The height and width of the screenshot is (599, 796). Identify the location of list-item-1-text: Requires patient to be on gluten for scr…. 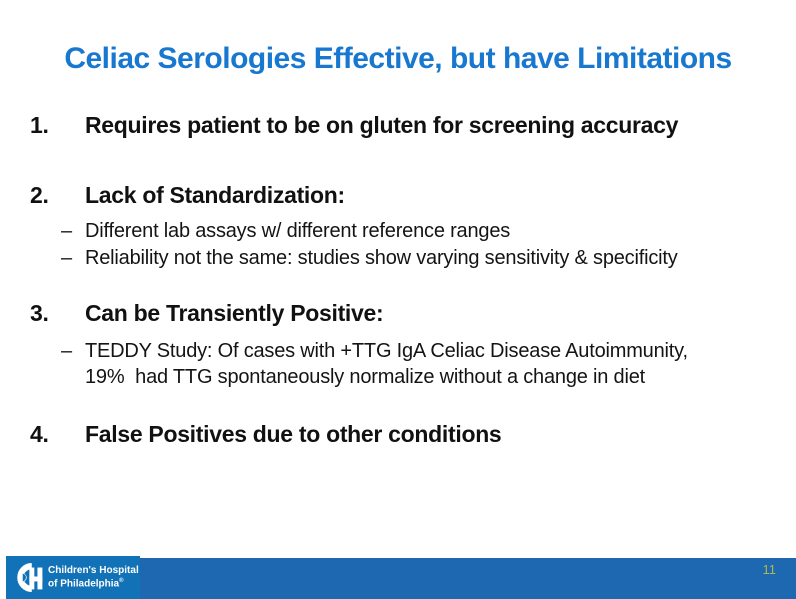
(382, 125).